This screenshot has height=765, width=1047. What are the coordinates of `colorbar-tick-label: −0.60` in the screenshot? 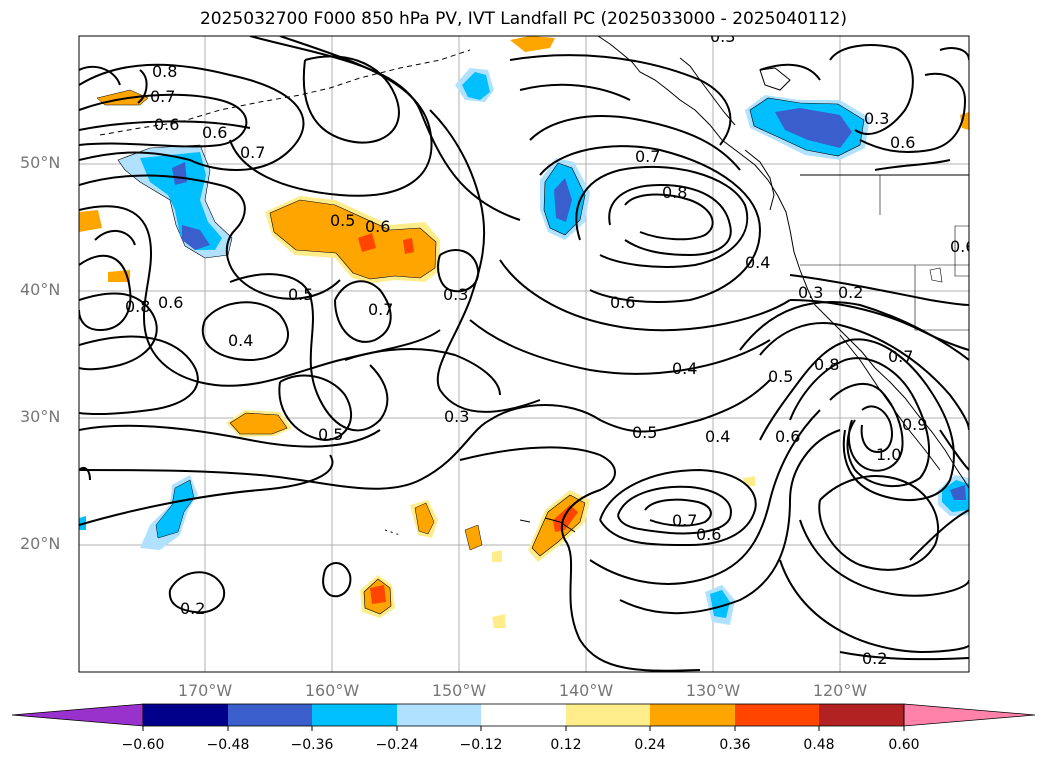 It's located at (143, 745).